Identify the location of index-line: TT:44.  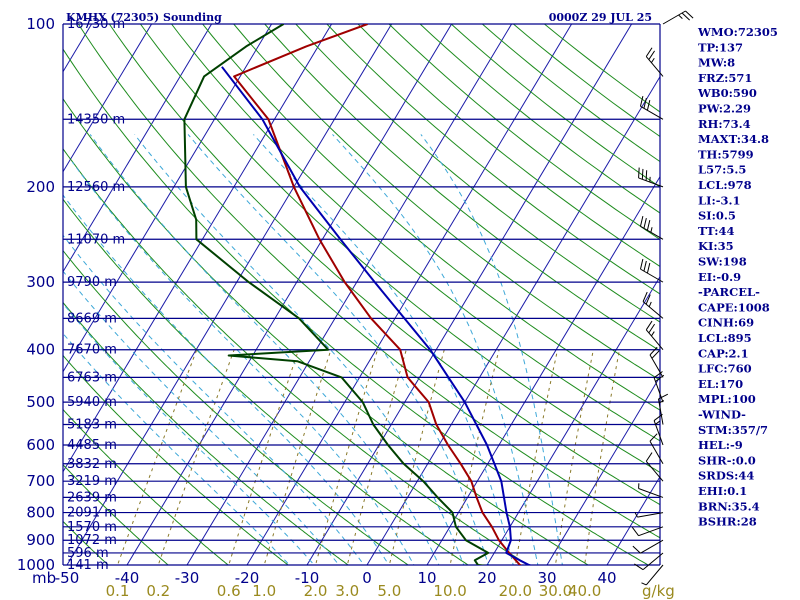
(716, 231).